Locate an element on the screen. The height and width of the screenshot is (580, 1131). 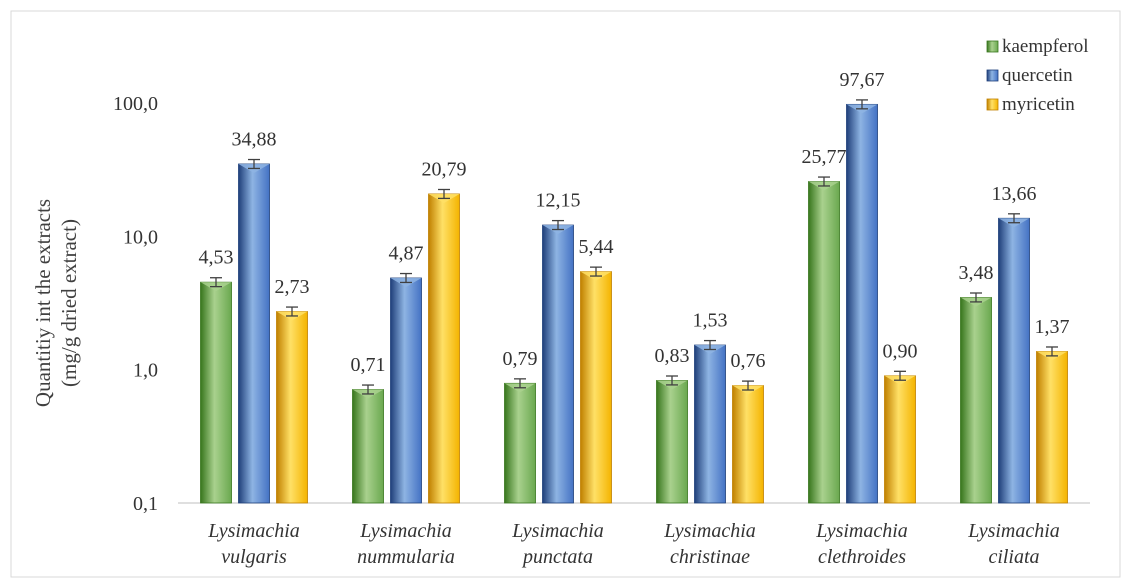
x-tick-label: Lysimachia christinae is located at coordinates (709, 544).